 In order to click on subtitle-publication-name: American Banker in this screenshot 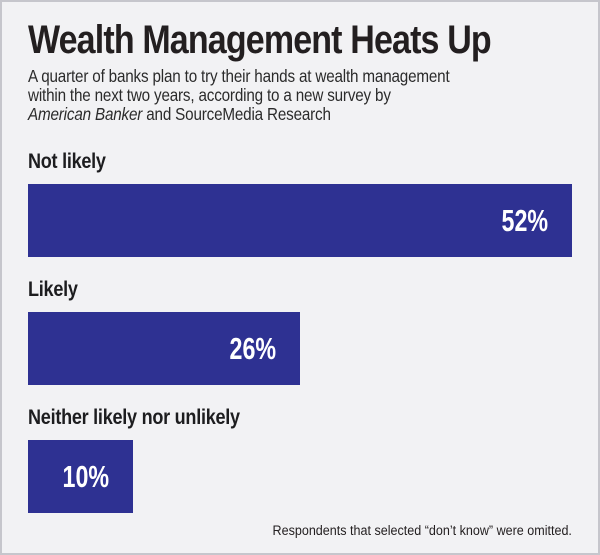, I will do `click(85, 114)`.